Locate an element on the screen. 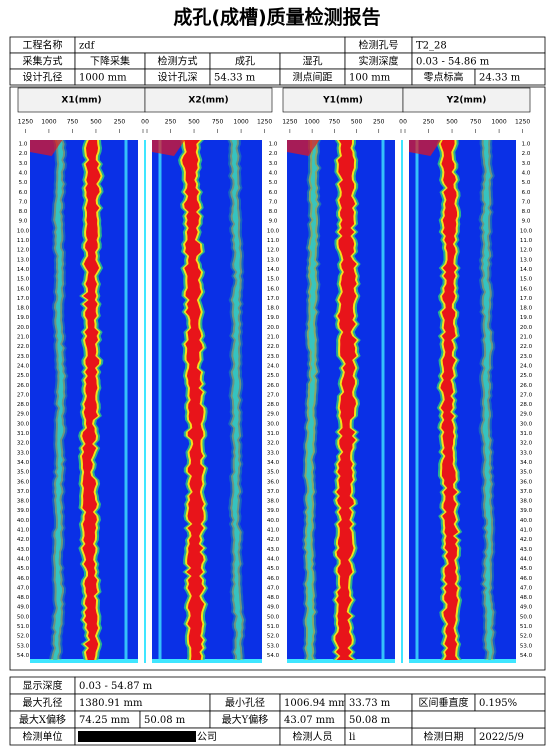 The image size is (554, 749). depth-label: 38.0 is located at coordinates (23, 502).